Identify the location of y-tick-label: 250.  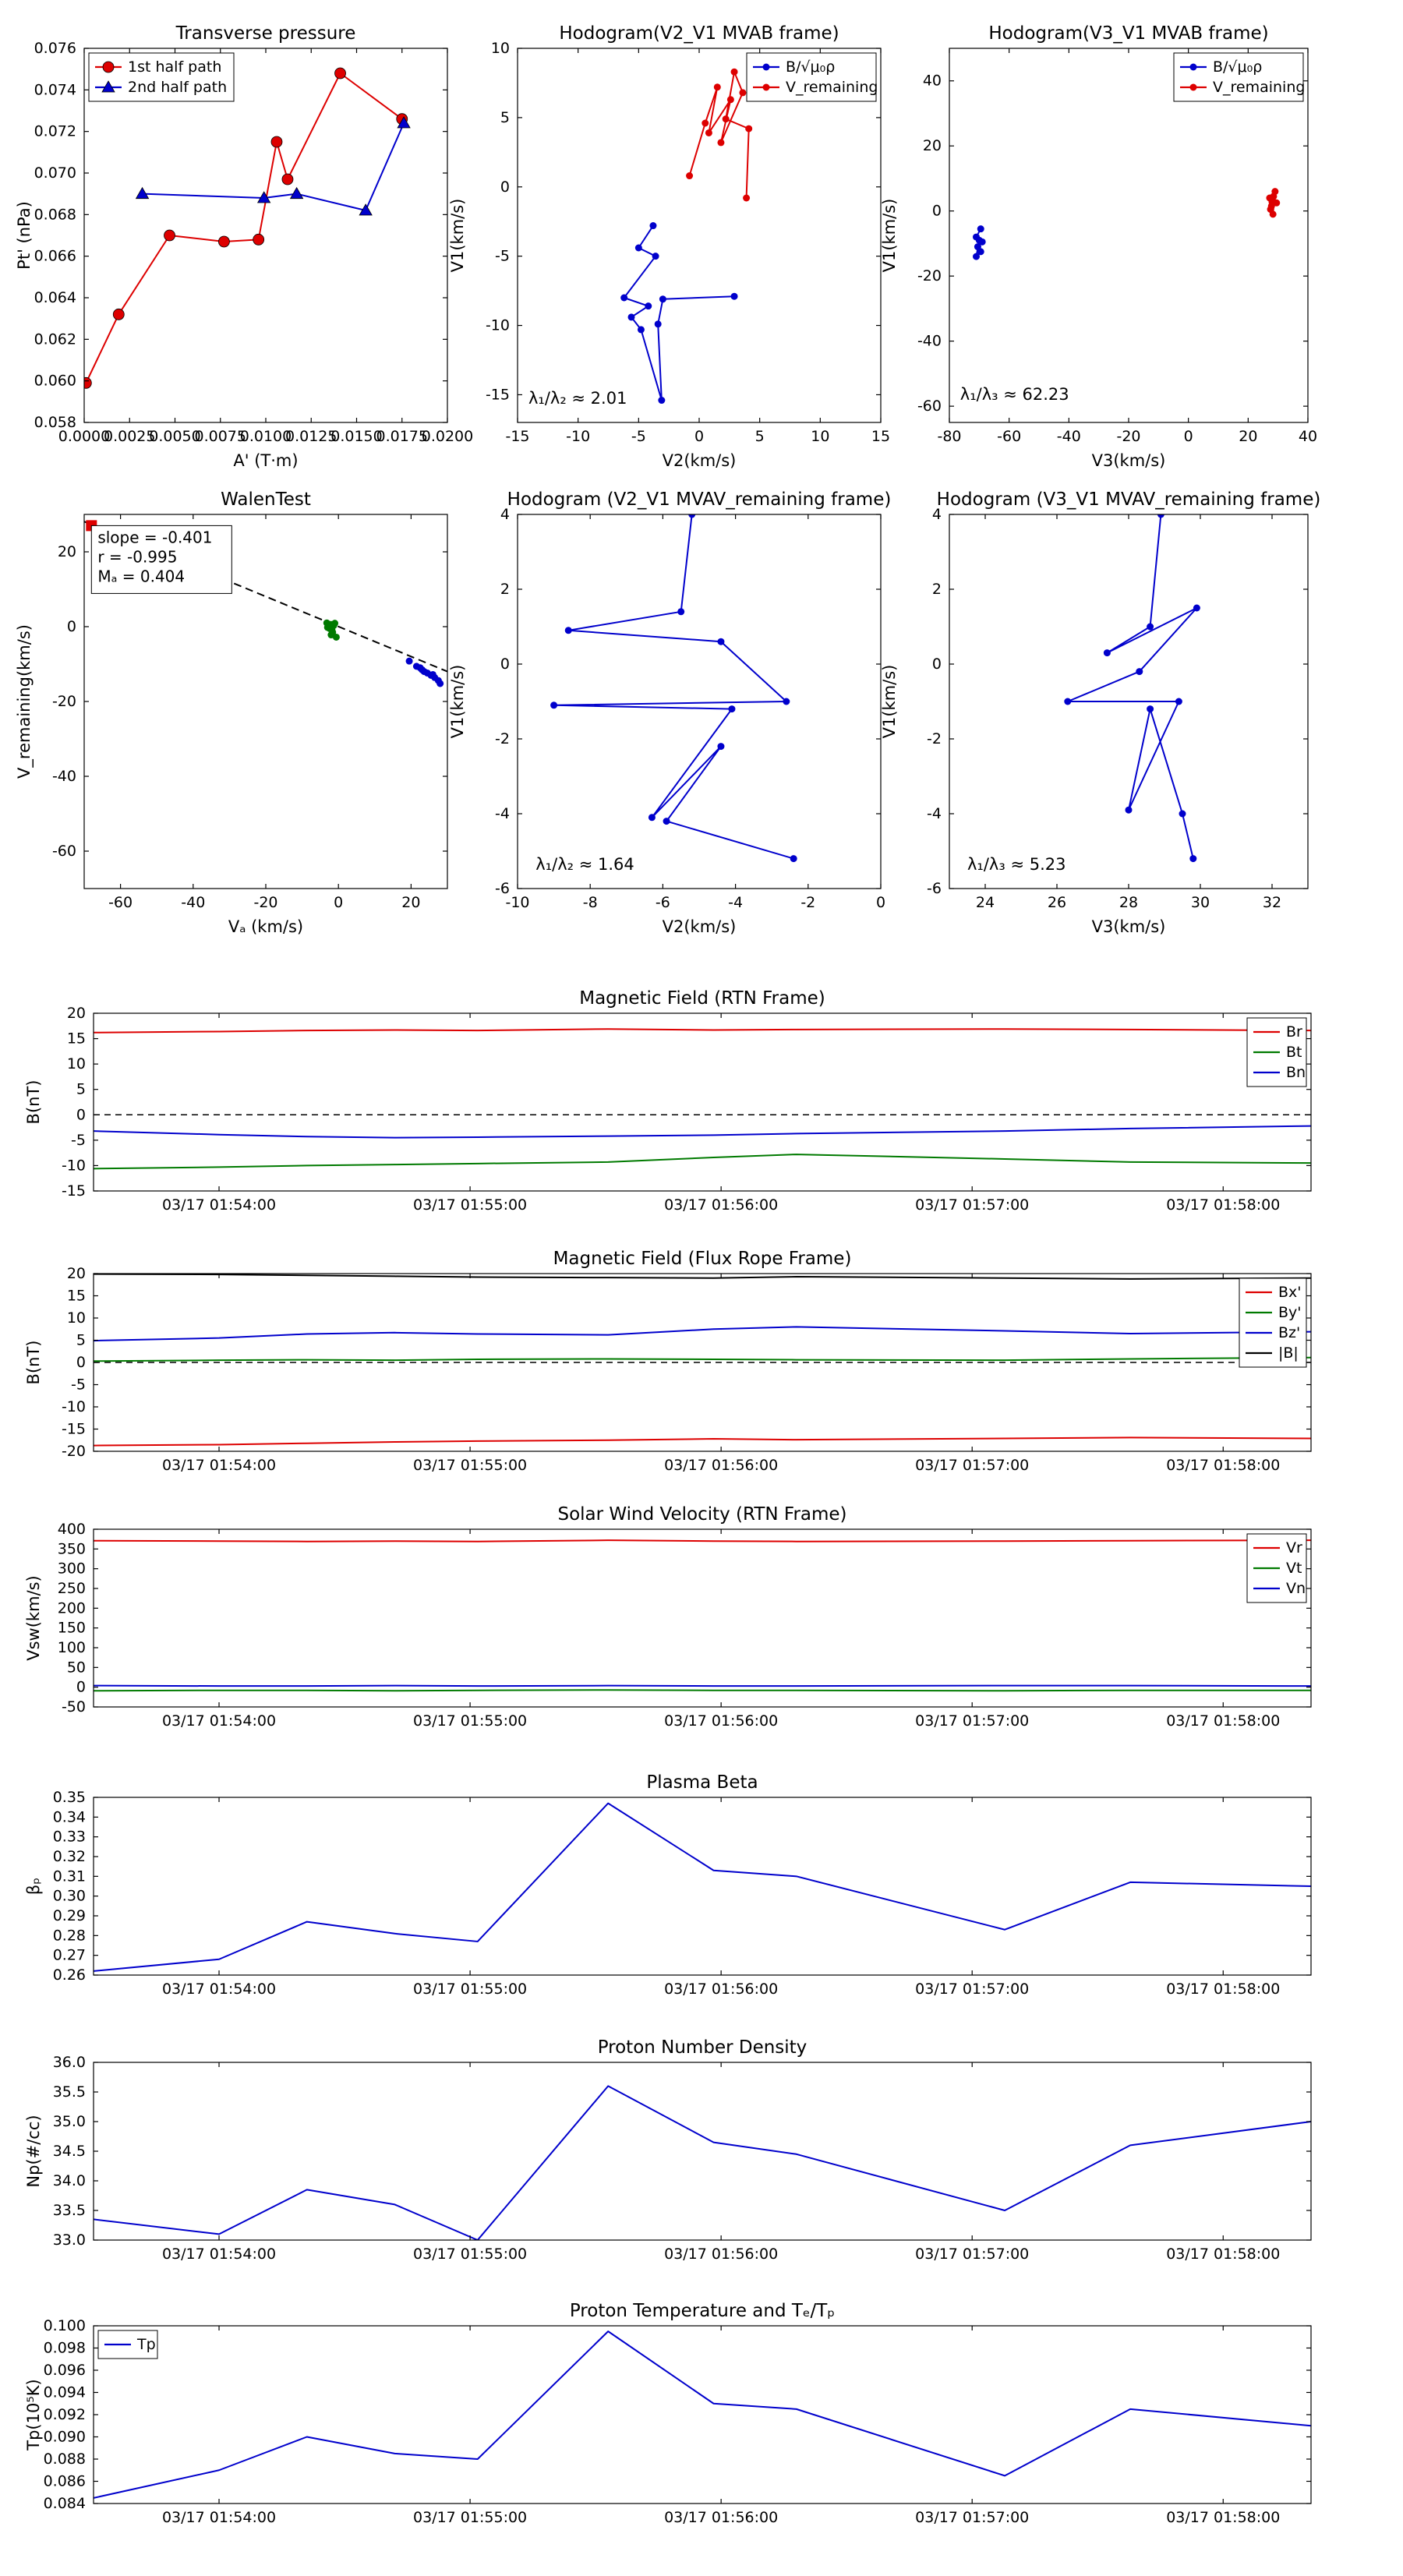
(72, 1588).